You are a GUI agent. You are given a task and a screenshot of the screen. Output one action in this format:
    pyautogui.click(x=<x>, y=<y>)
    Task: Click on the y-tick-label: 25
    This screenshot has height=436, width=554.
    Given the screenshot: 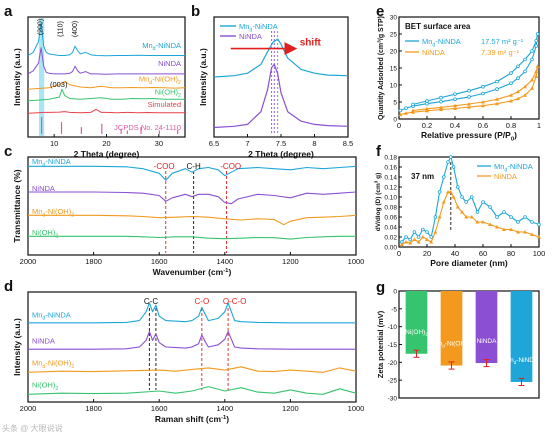 What is the action you would take?
    pyautogui.click(x=394, y=35)
    